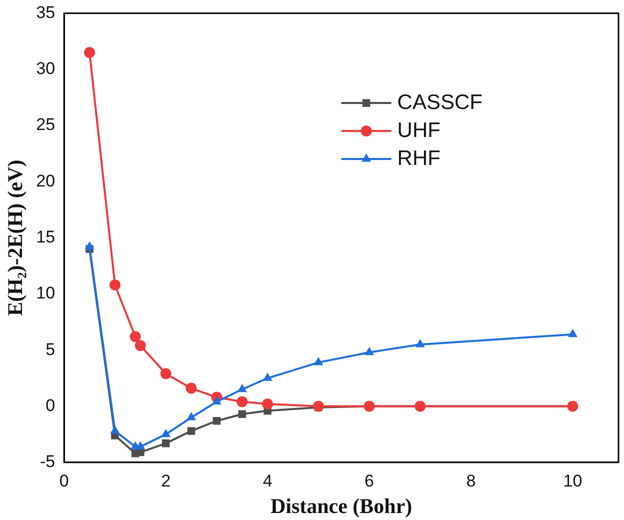 This screenshot has height=520, width=624. Describe the element at coordinates (572, 480) in the screenshot. I see `x-tick-label: 10` at that location.